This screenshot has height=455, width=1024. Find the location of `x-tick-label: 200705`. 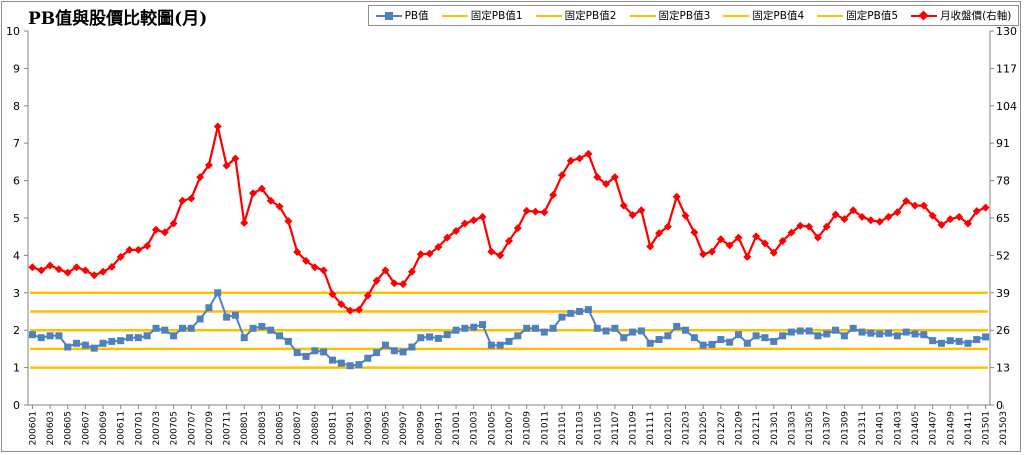

x-tick-label: 200705 is located at coordinates (175, 428).